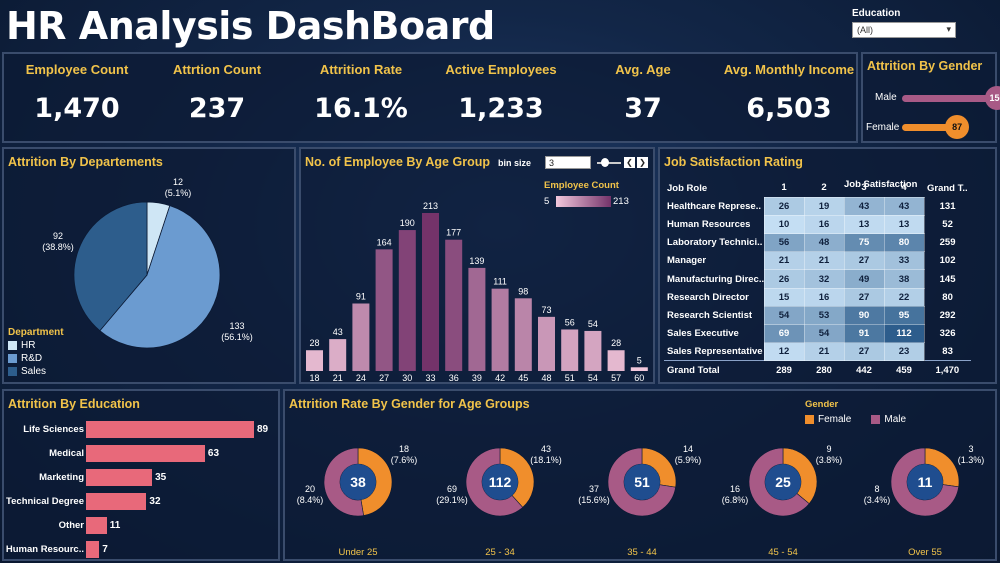  What do you see at coordinates (925, 482) in the screenshot?
I see `donut-center` at bounding box center [925, 482].